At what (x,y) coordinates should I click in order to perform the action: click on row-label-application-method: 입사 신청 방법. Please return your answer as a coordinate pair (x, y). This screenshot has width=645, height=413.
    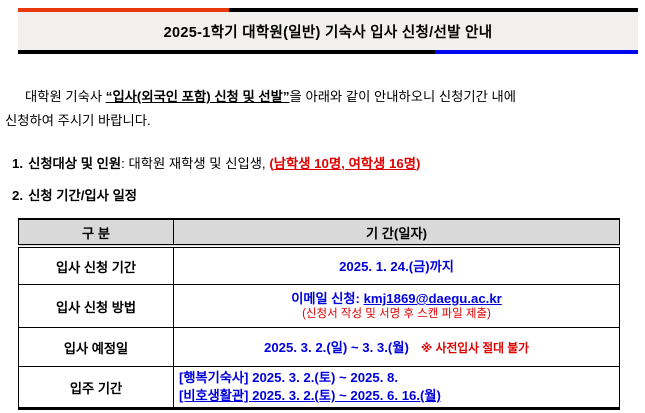
    Looking at the image, I should click on (96, 306).